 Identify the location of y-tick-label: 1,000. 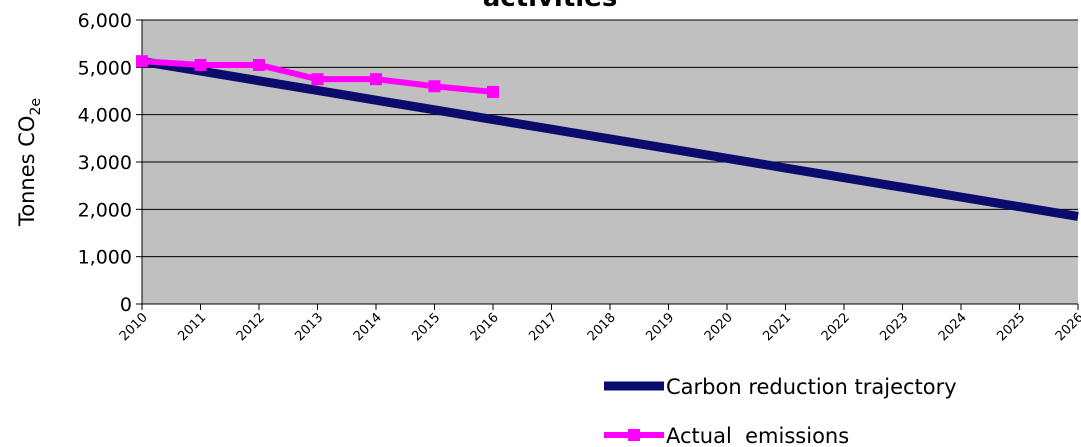
(105, 258).